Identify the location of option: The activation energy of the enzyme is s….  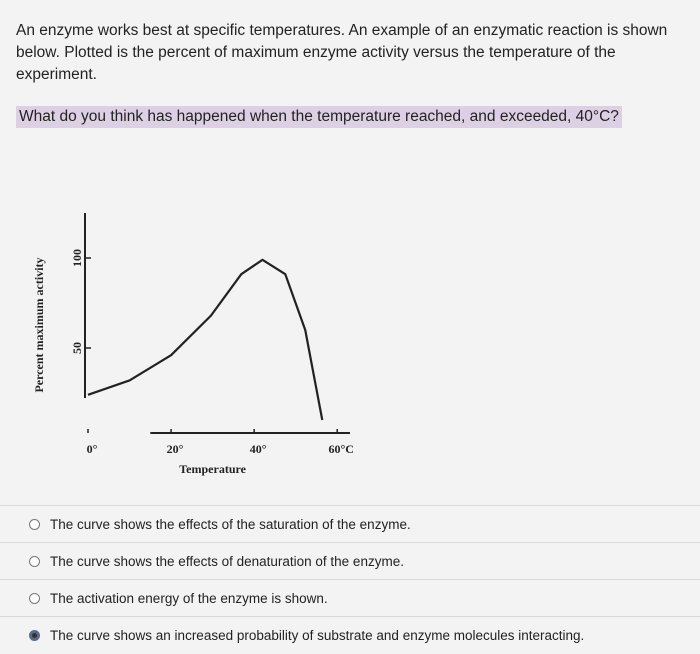
(350, 598).